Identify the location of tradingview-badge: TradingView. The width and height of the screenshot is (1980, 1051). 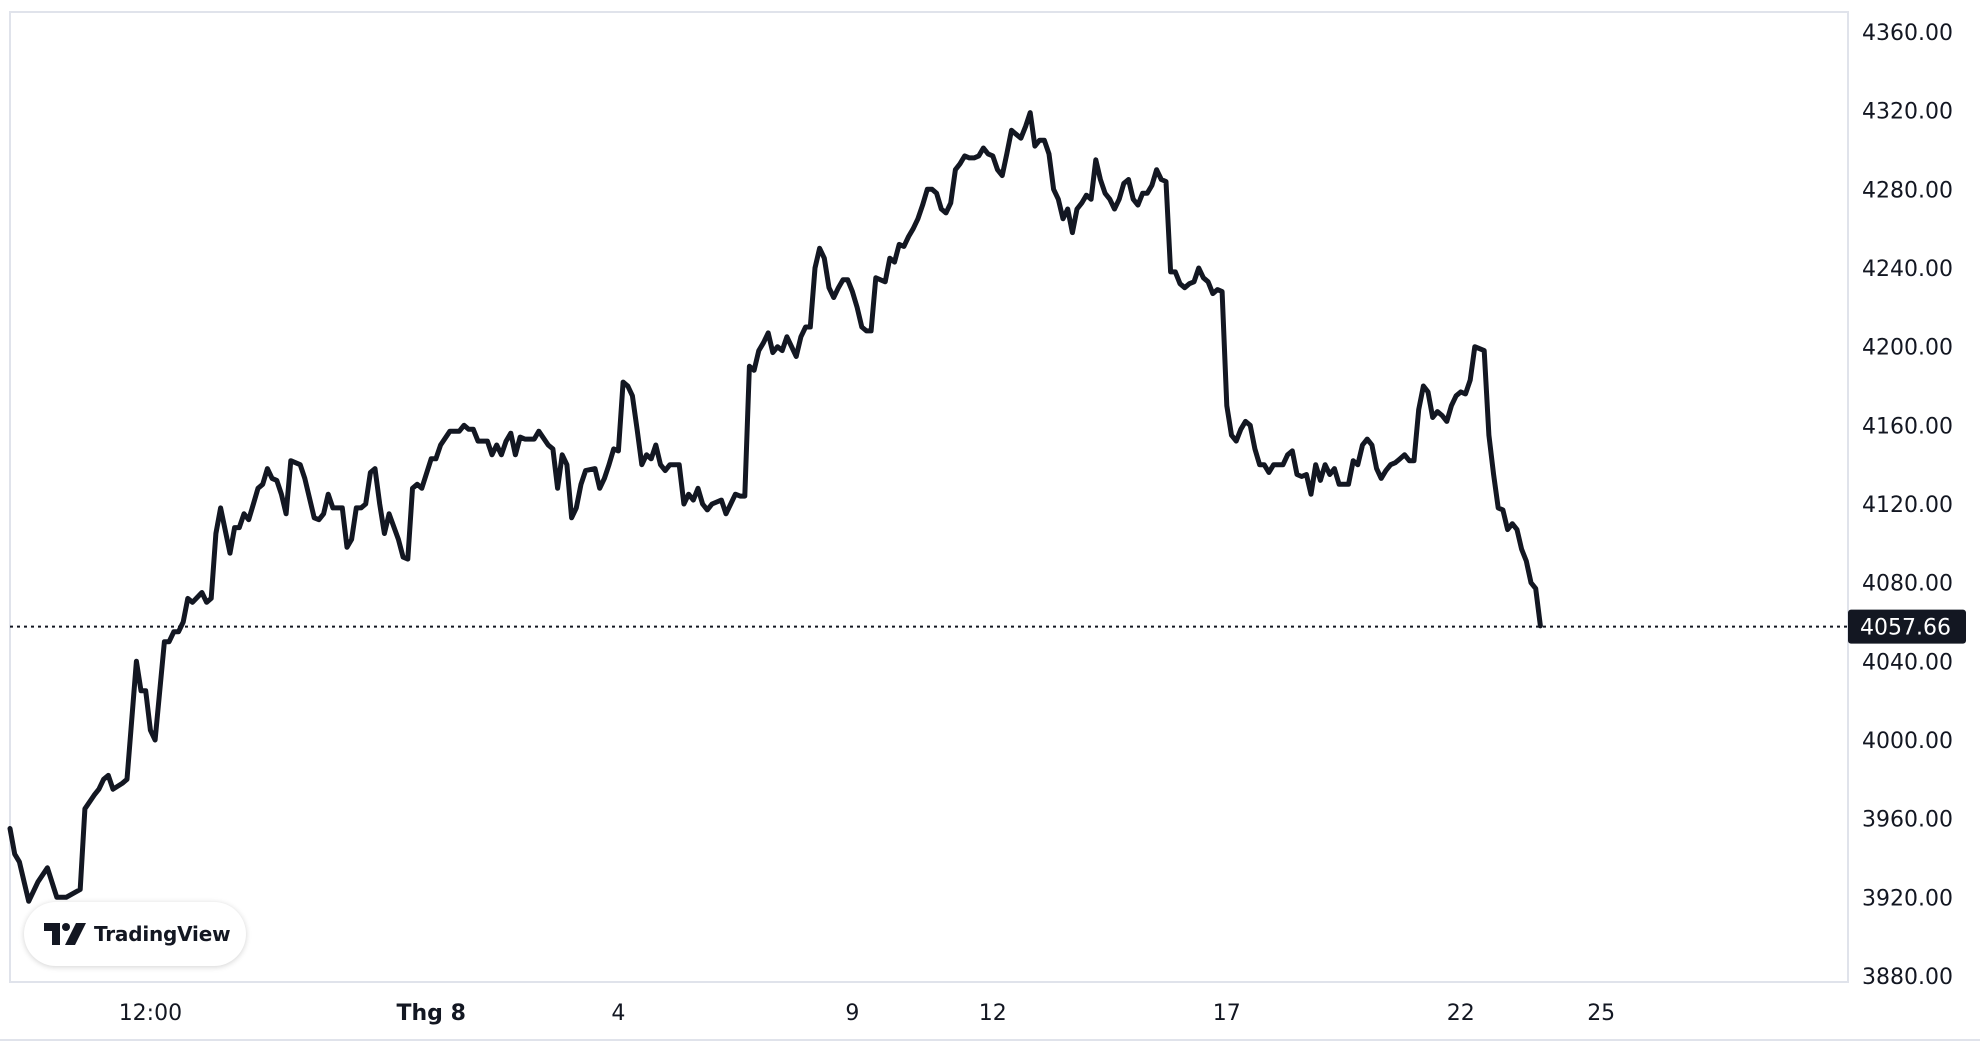
(135, 934).